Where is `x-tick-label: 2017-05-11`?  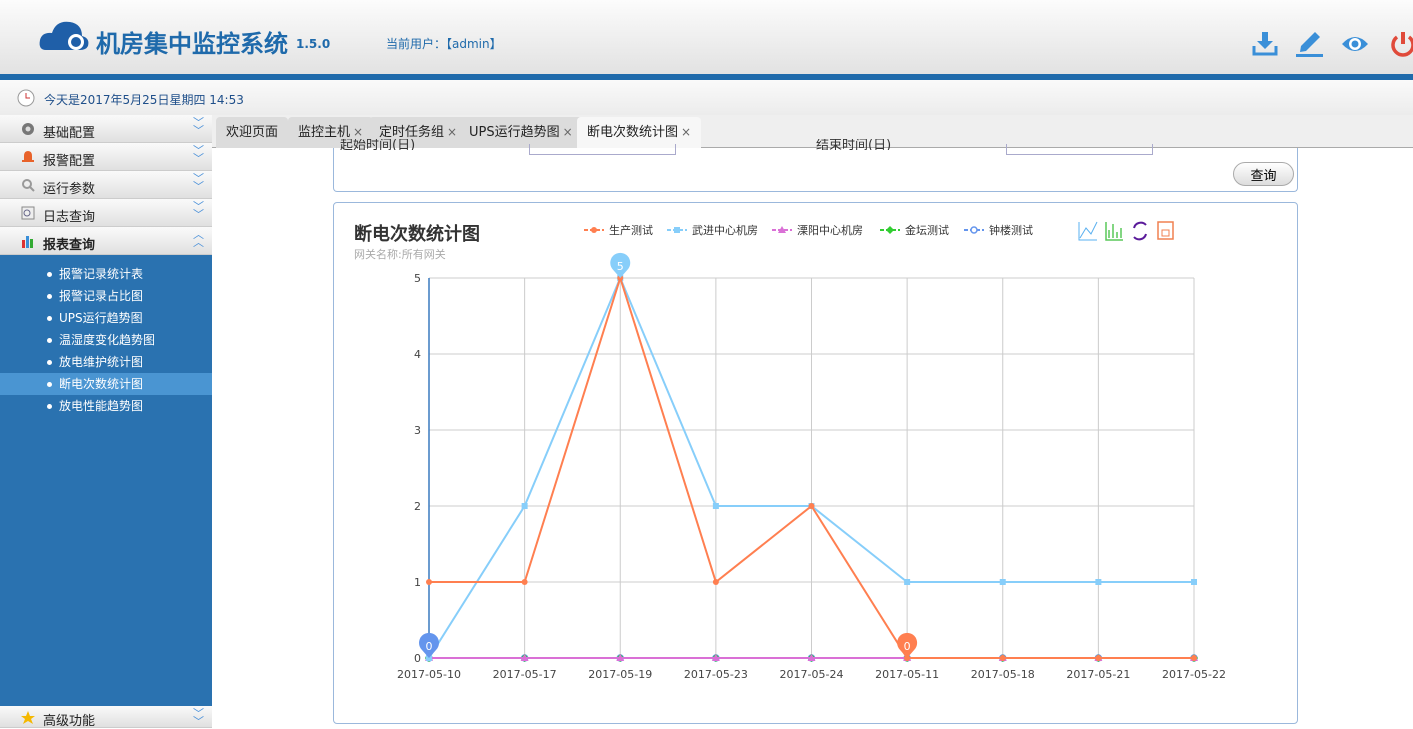 x-tick-label: 2017-05-11 is located at coordinates (907, 674).